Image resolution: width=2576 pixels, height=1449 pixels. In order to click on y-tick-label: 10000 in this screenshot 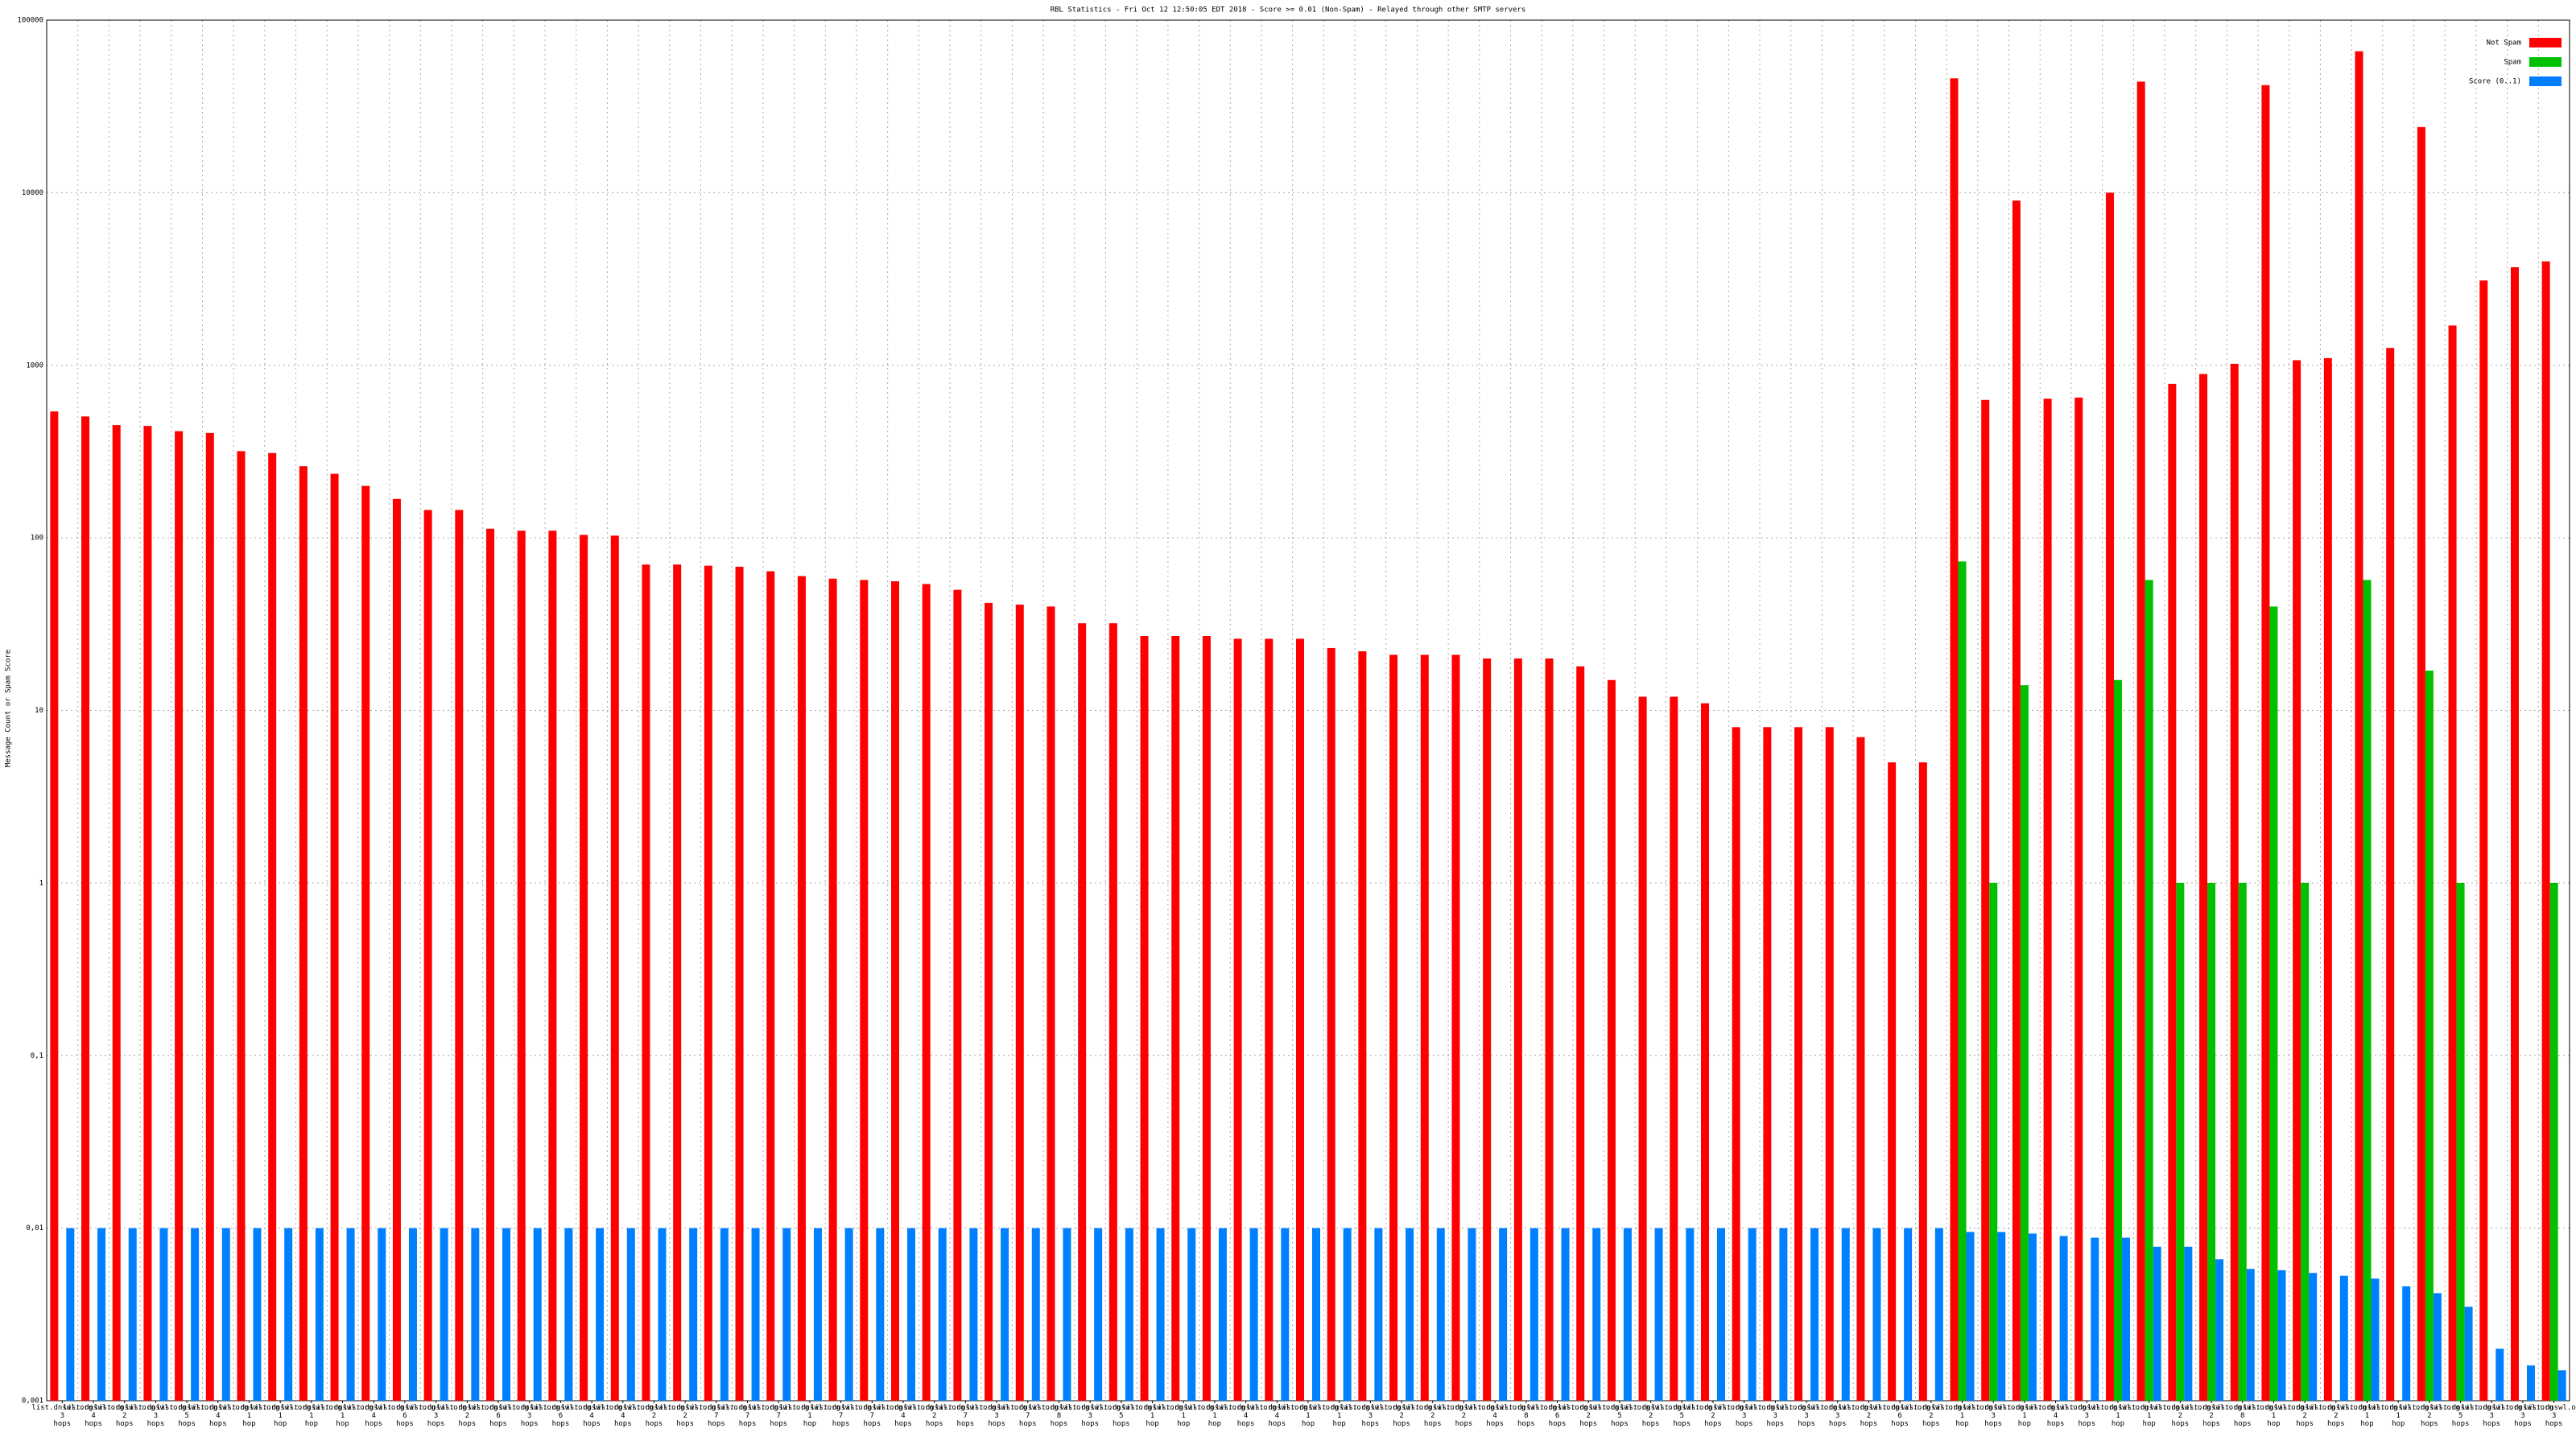, I will do `click(32, 193)`.